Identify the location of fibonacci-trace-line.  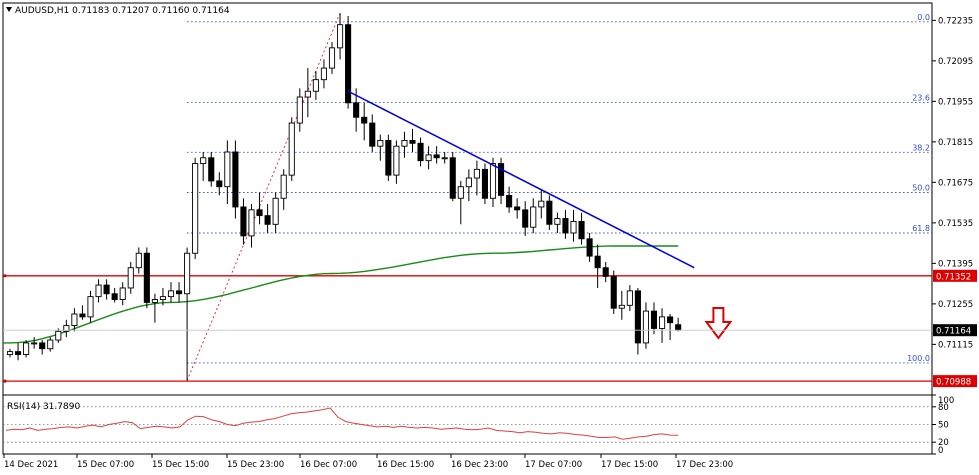
(263, 196).